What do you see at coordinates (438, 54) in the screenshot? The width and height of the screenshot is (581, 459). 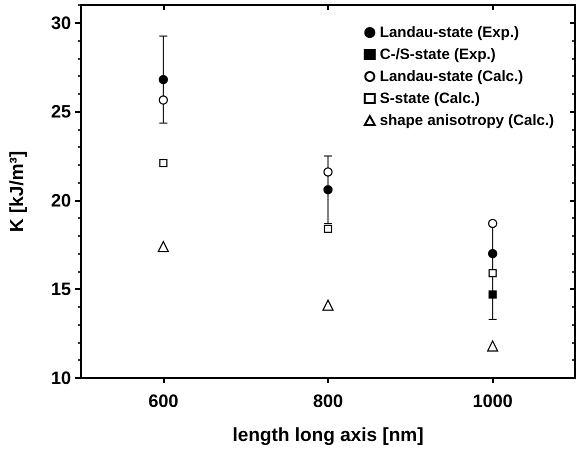 I see `legend-label: C-/S-state (Exp.)` at bounding box center [438, 54].